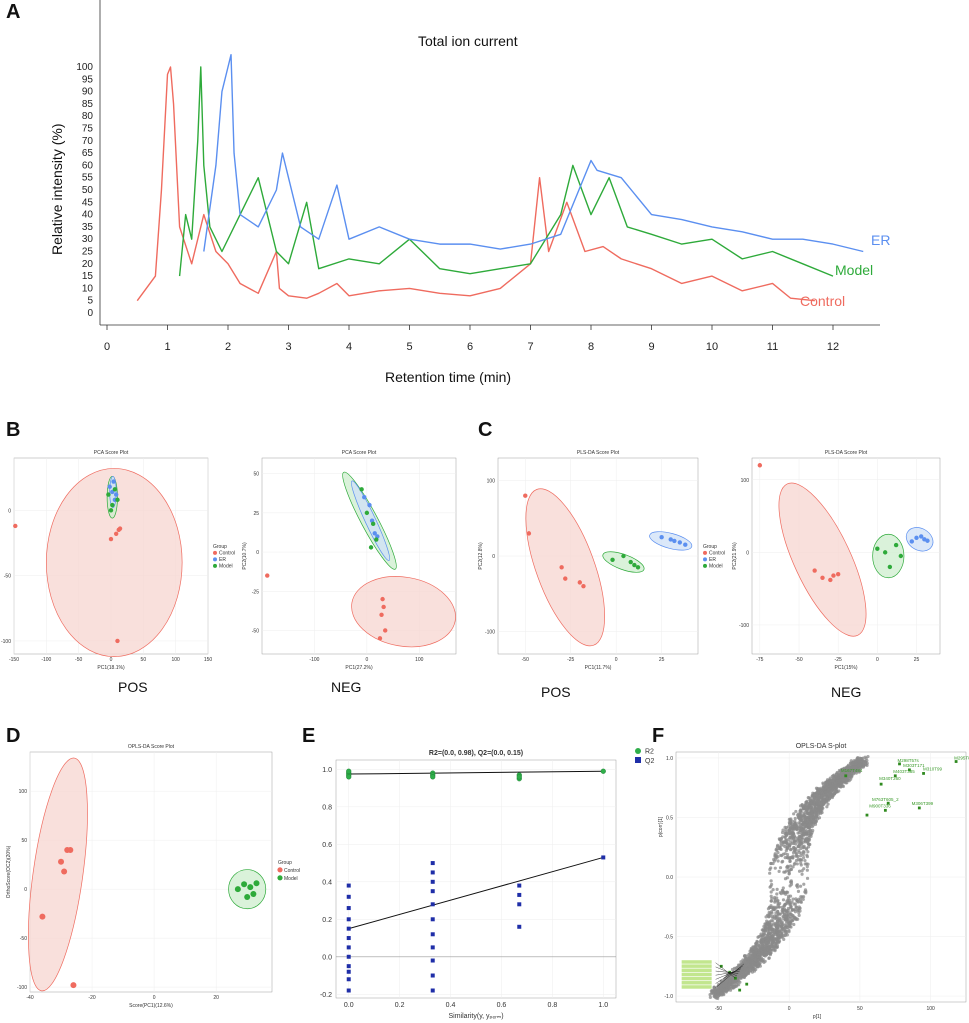  Describe the element at coordinates (759, 660) in the screenshot. I see `x-tick-label: -75` at that location.